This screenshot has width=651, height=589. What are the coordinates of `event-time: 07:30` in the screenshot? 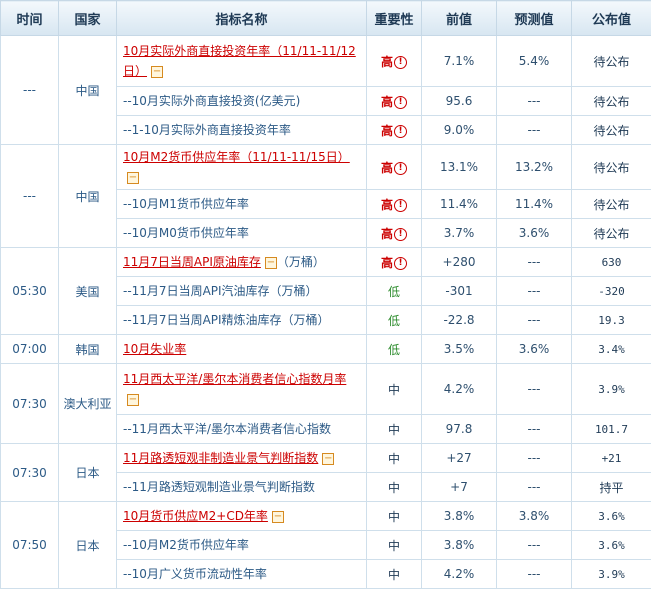 It's located at (30, 404).